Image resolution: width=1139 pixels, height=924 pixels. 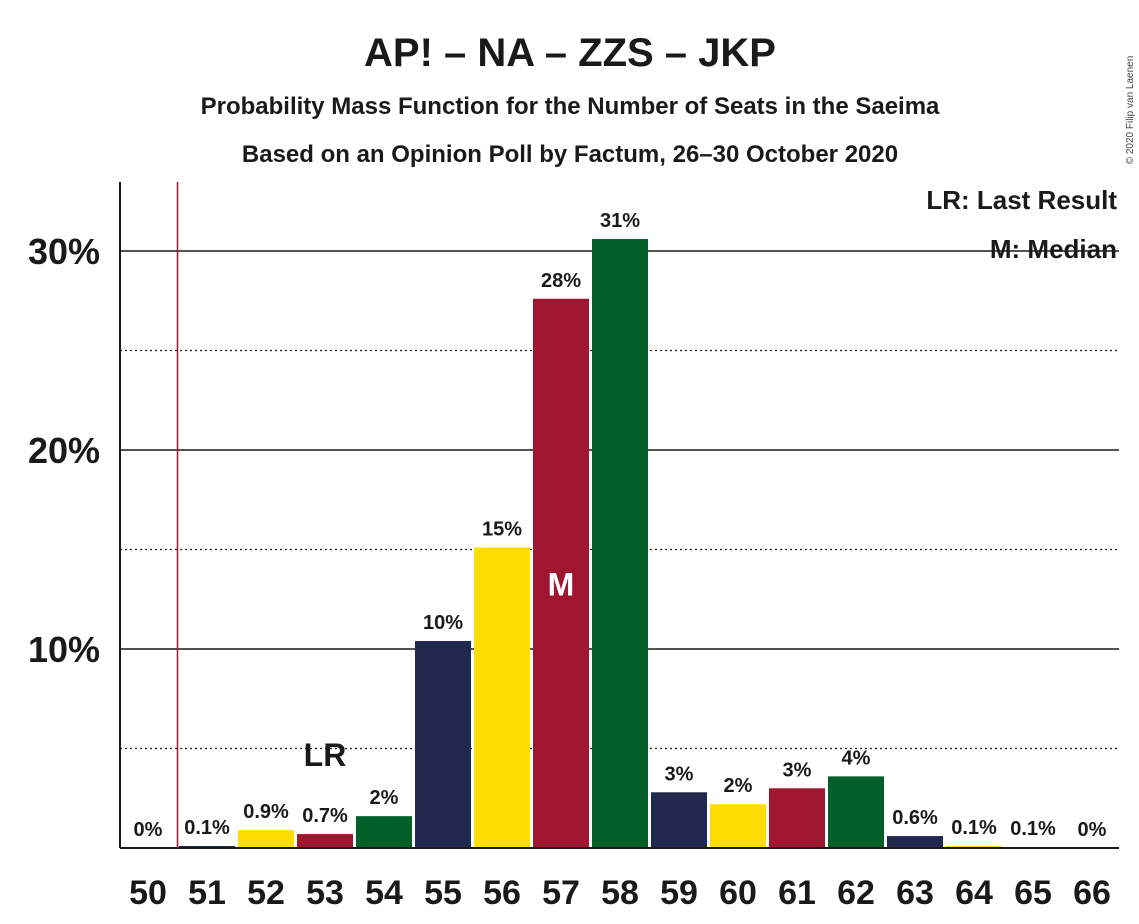 I want to click on last-result-marker: LR, so click(x=325, y=755).